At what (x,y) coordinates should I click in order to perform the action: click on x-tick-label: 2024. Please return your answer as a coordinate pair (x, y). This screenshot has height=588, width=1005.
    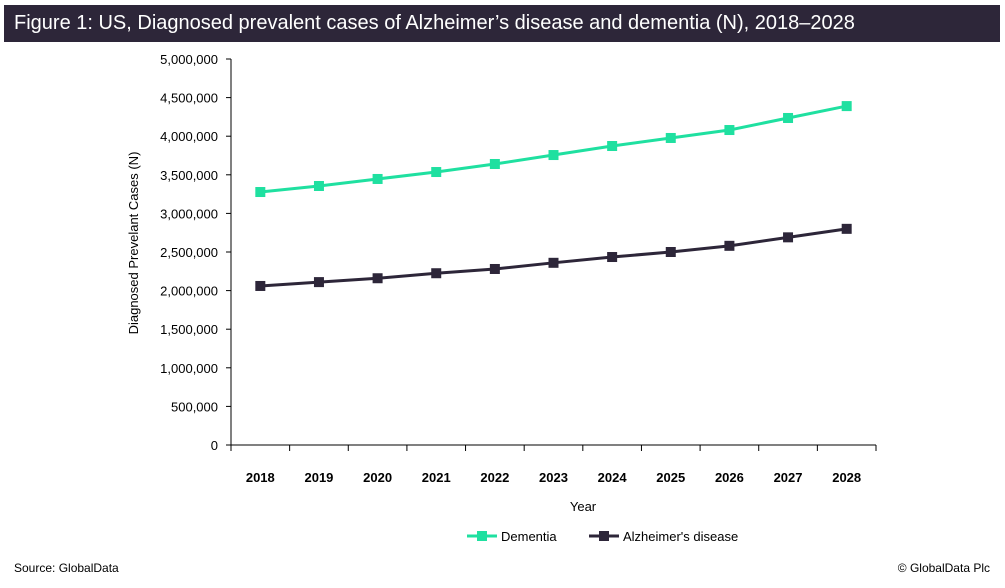
    Looking at the image, I should click on (613, 477).